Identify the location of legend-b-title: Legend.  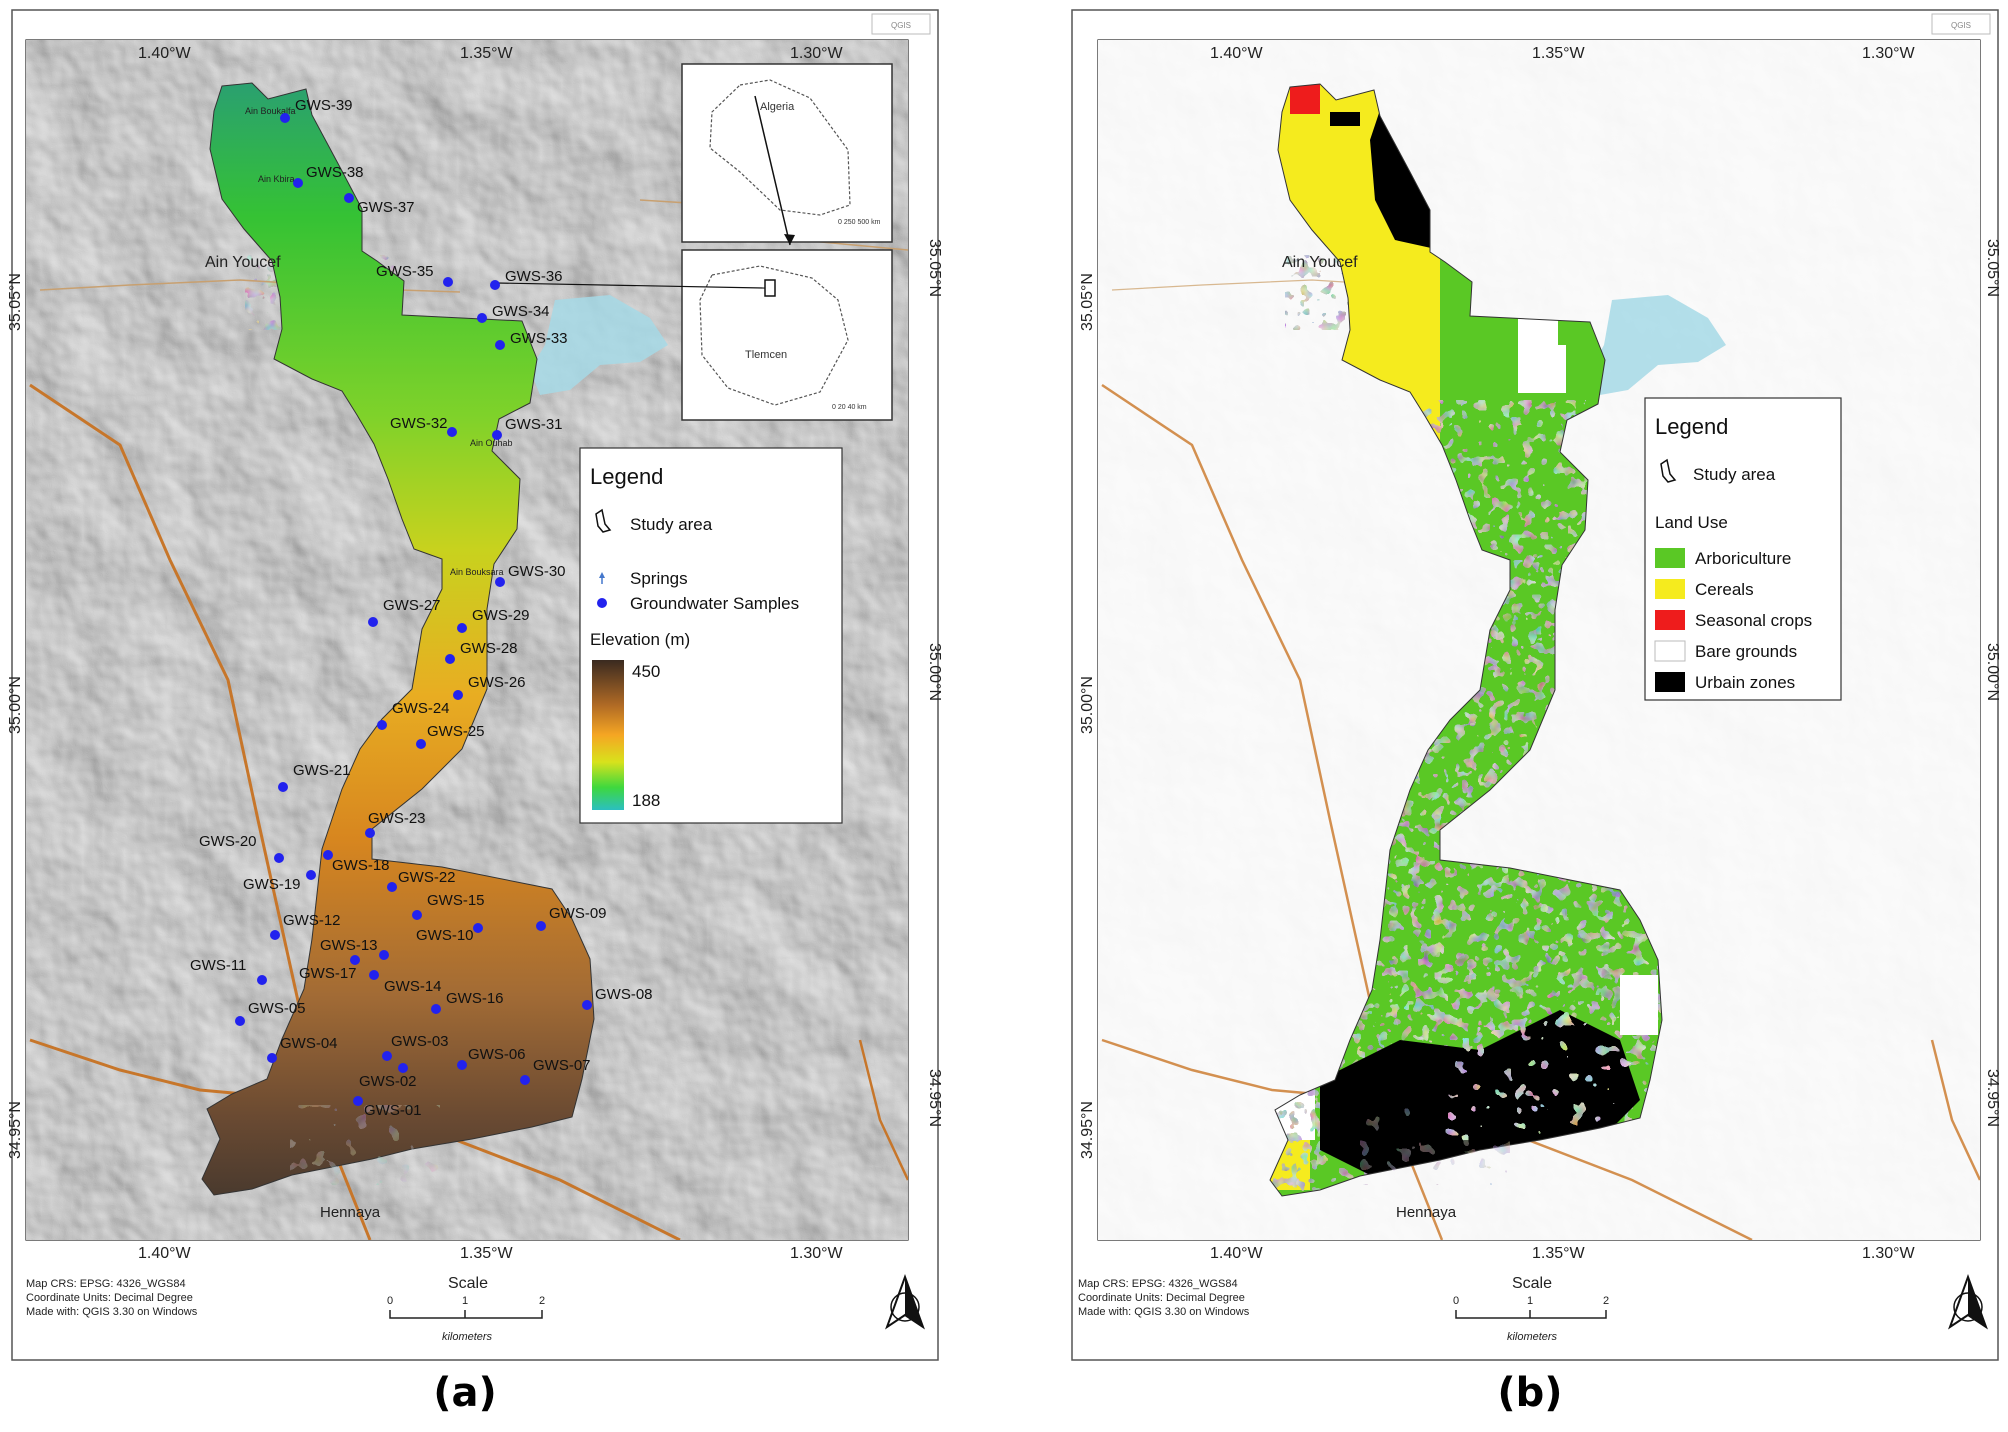
(1691, 426).